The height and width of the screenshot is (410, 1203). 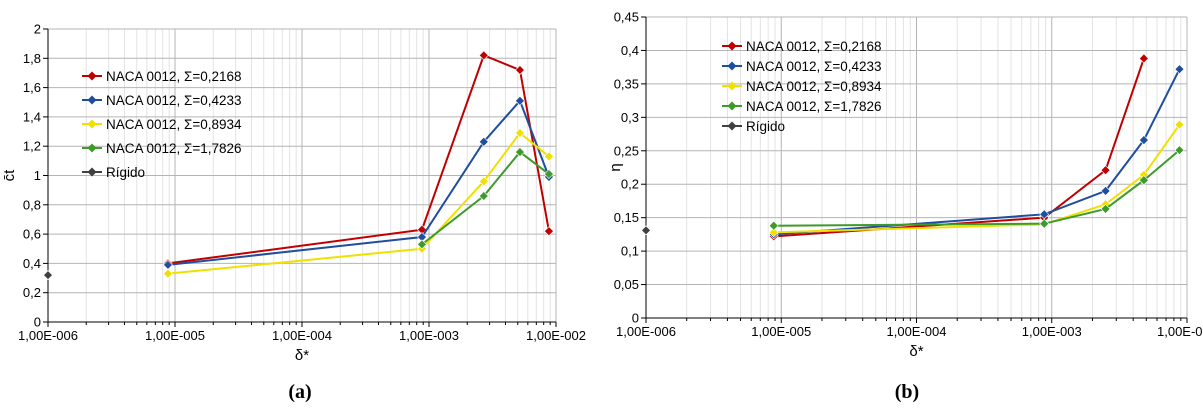 What do you see at coordinates (32, 58) in the screenshot?
I see `y-tick-label: 1,8` at bounding box center [32, 58].